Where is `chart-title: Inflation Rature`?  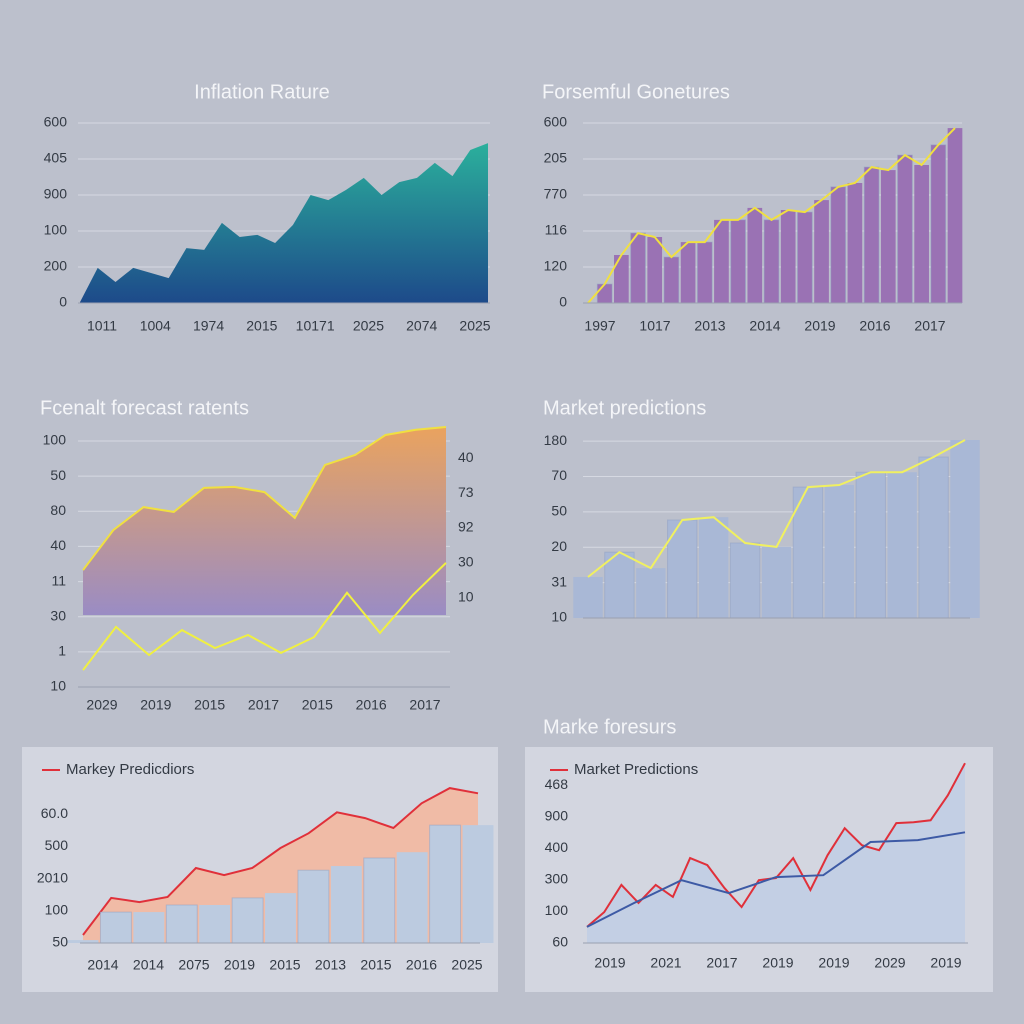 chart-title: Inflation Rature is located at coordinates (262, 92).